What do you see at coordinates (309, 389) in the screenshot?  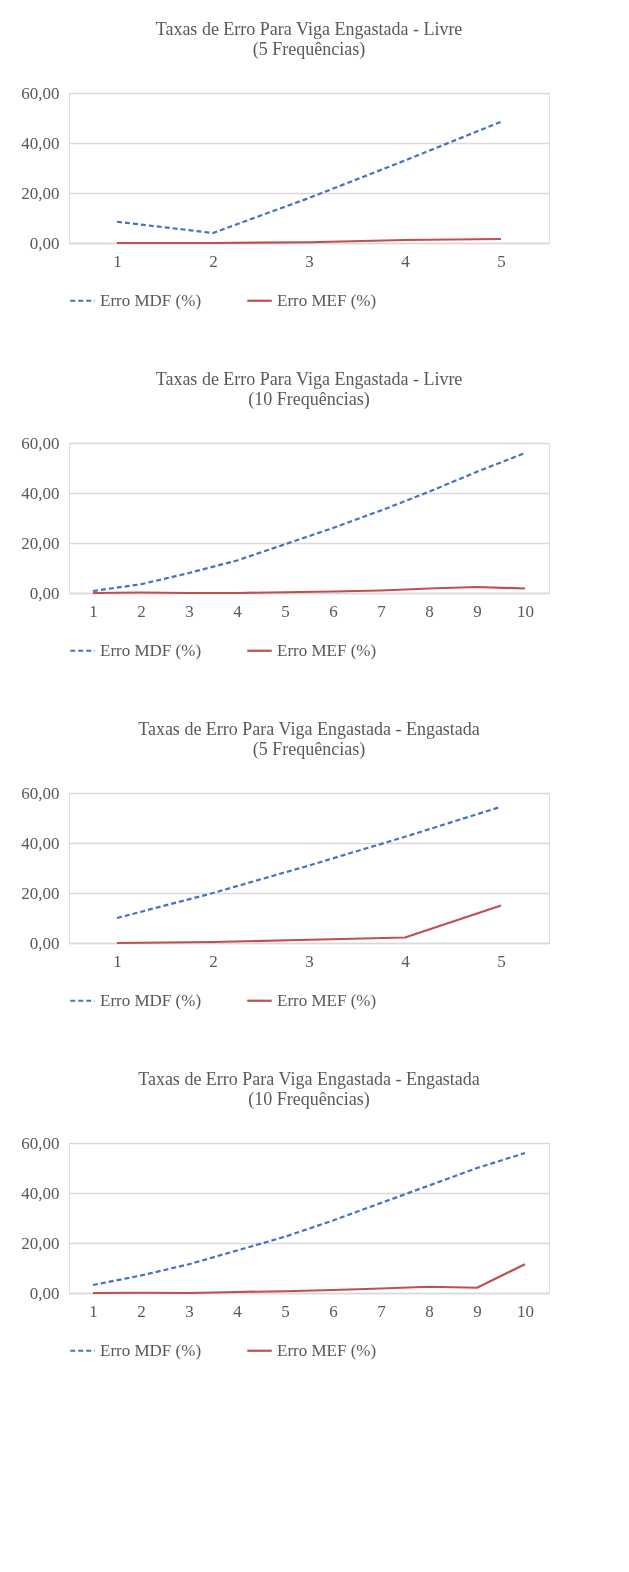 I see `chart-title: Taxas de Erro Para Viga Engastada - Livre (10 Frequências)` at bounding box center [309, 389].